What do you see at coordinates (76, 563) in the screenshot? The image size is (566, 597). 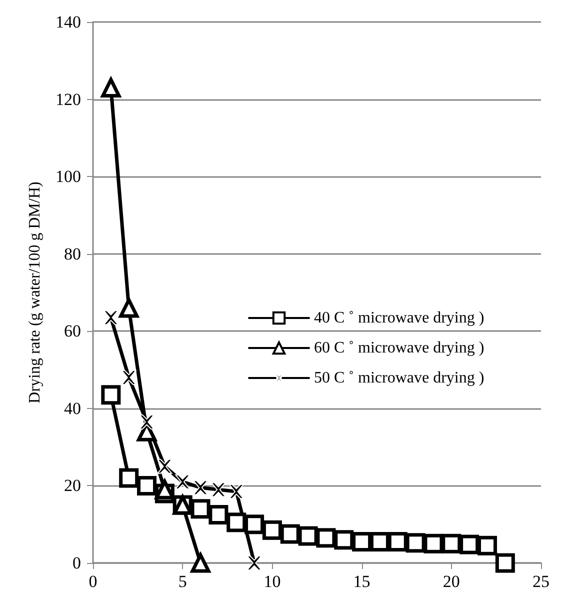 I see `y-tick-label: 0` at bounding box center [76, 563].